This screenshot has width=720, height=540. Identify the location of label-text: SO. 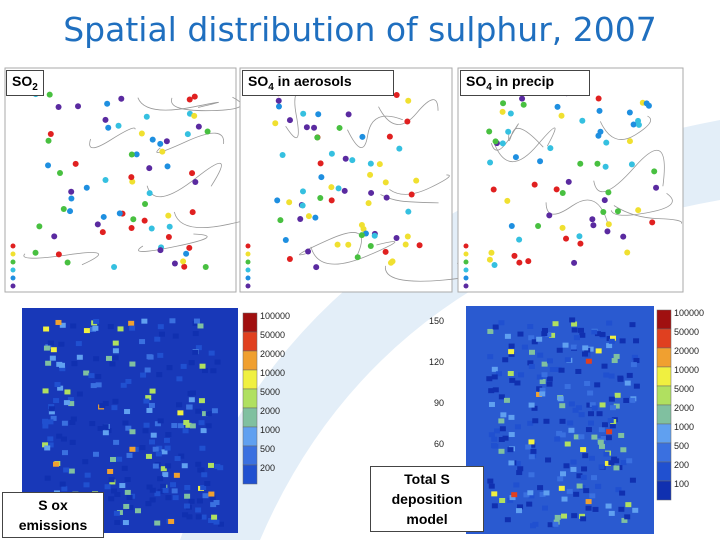
(22, 81).